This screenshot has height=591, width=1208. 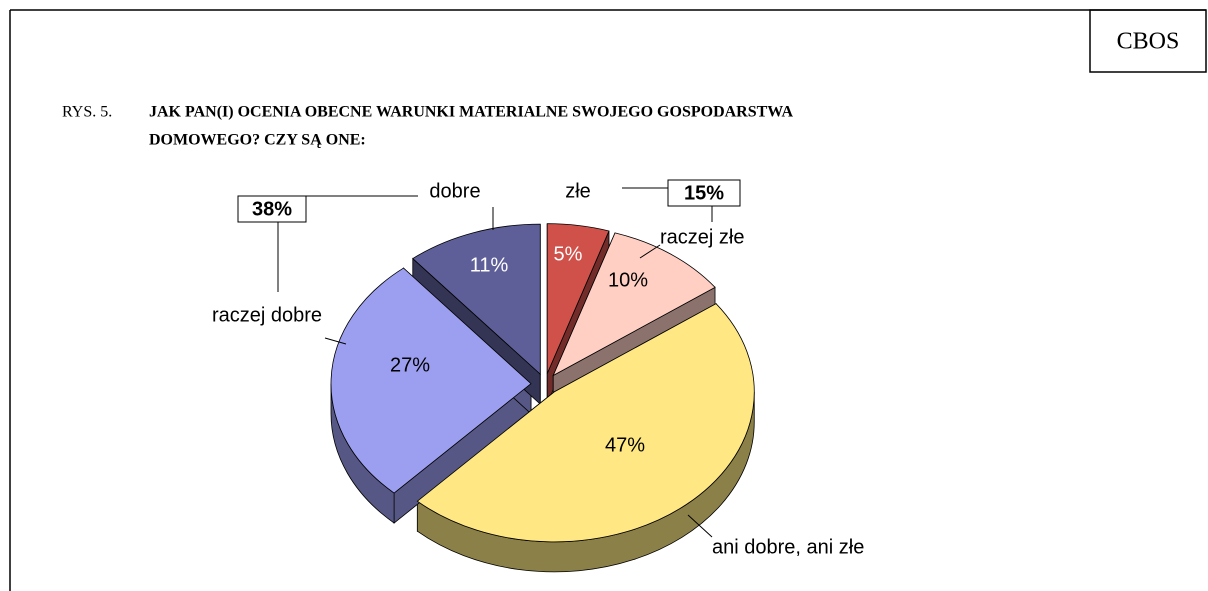 I want to click on title-line: DOMOWEGO? CZY SĄ ONE:, so click(x=257, y=140).